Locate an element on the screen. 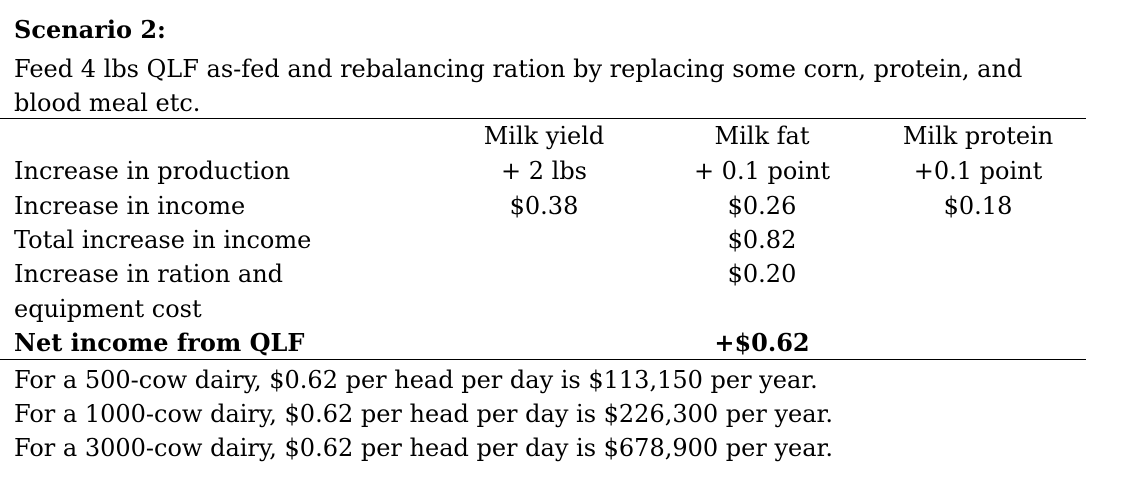 The width and height of the screenshot is (1140, 504). production-milk-yield: + 2 lbs is located at coordinates (544, 171).